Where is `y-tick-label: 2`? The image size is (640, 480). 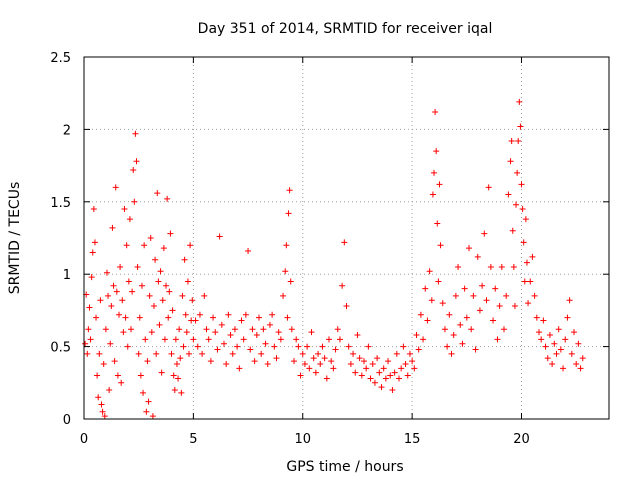 y-tick-label: 2 is located at coordinates (67, 130).